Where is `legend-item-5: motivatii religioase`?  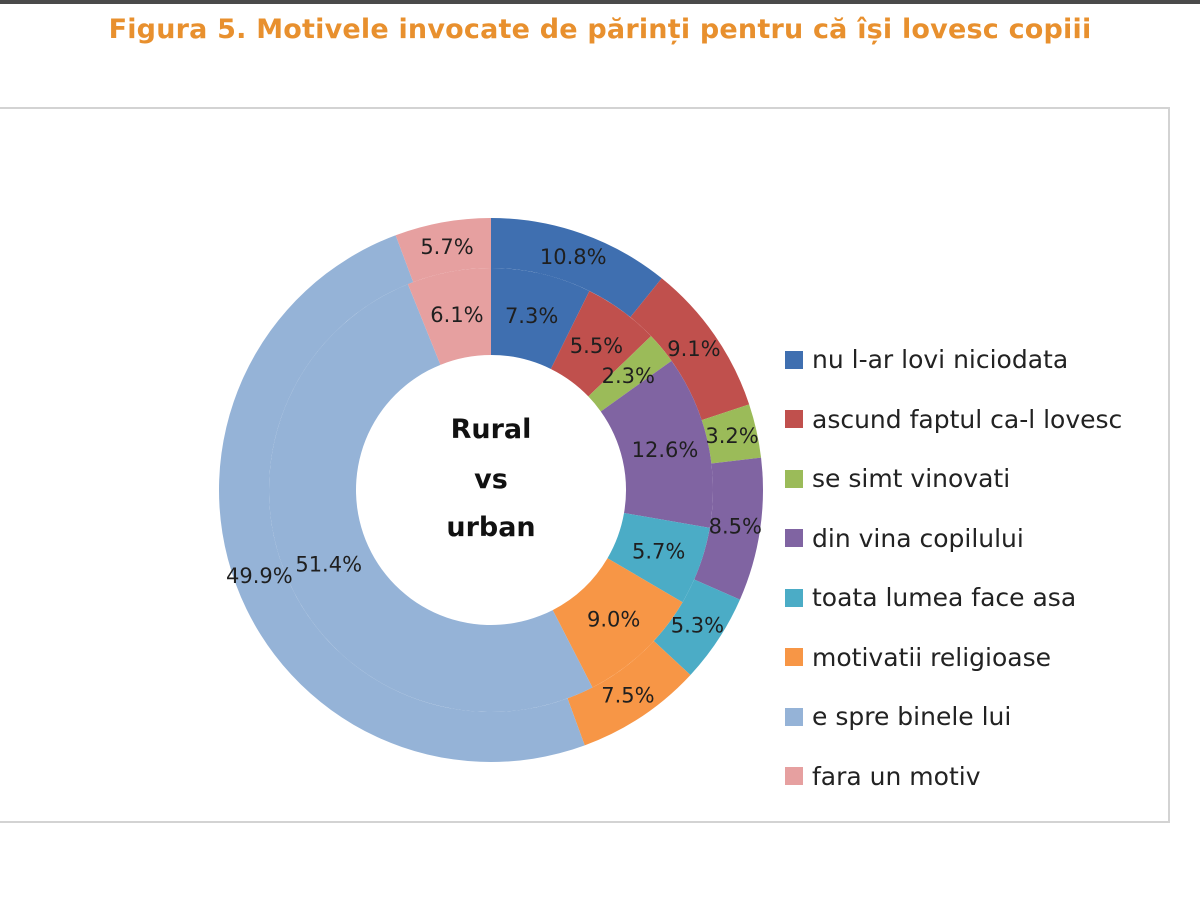 legend-item-5: motivatii religioase is located at coordinates (953, 658).